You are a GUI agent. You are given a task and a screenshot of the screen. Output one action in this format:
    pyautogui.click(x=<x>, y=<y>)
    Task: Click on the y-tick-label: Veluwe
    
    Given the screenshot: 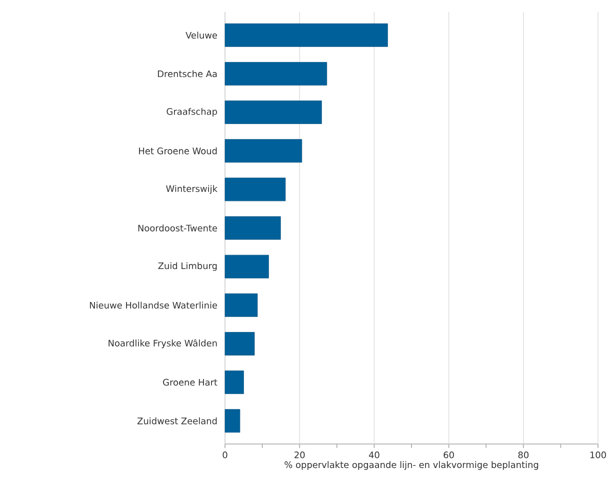 What is the action you would take?
    pyautogui.click(x=202, y=35)
    